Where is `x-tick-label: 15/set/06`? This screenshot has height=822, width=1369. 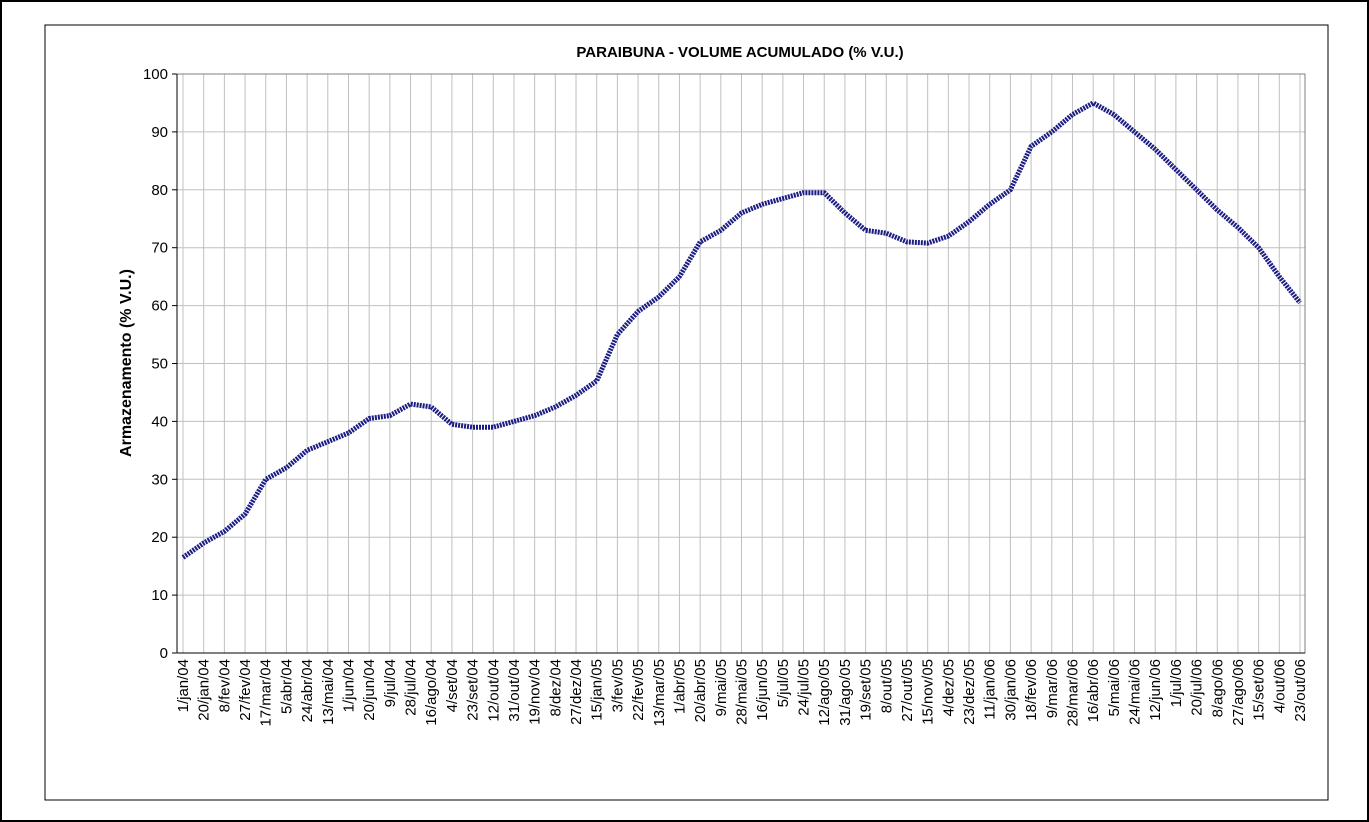
x-tick-label: 15/set/06 is located at coordinates (1259, 690).